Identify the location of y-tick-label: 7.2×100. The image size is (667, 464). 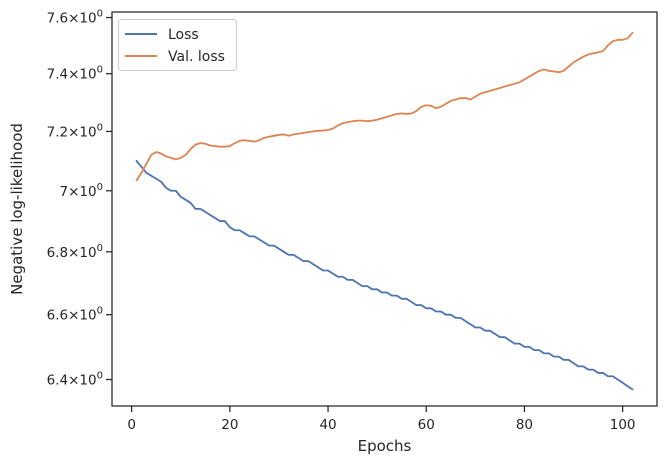
(75, 131).